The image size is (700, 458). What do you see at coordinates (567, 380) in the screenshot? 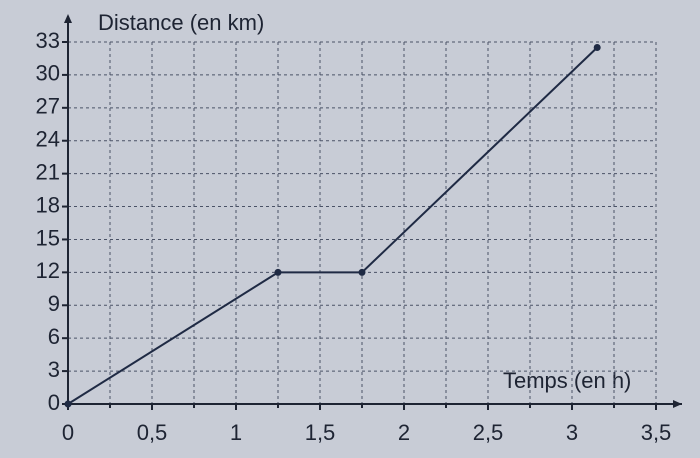
I see `x-axis-label: Temps (en h)` at bounding box center [567, 380].